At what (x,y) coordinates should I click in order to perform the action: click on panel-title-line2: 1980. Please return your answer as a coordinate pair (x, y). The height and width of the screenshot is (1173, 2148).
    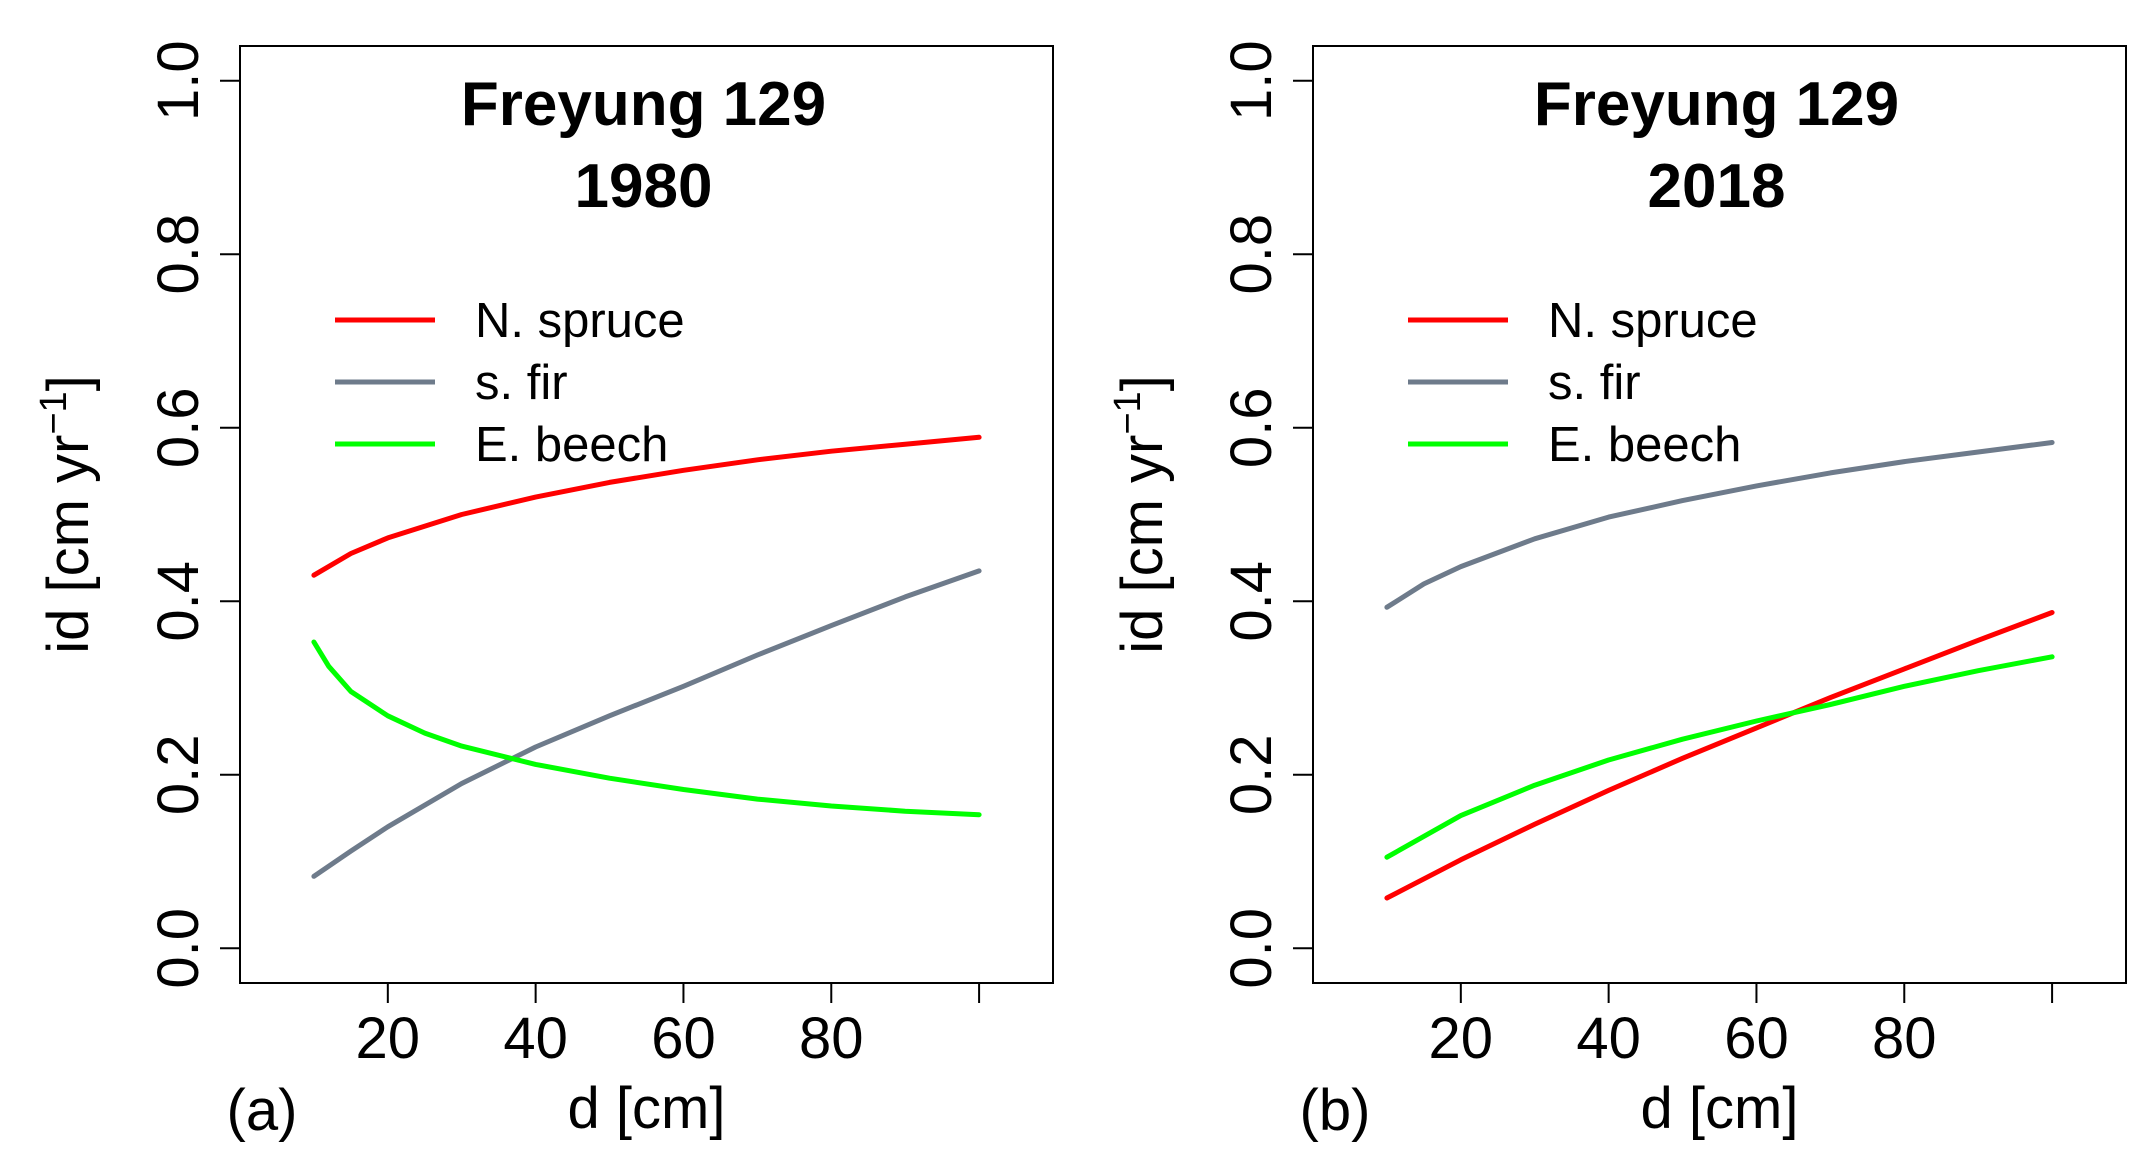
    Looking at the image, I should click on (644, 186).